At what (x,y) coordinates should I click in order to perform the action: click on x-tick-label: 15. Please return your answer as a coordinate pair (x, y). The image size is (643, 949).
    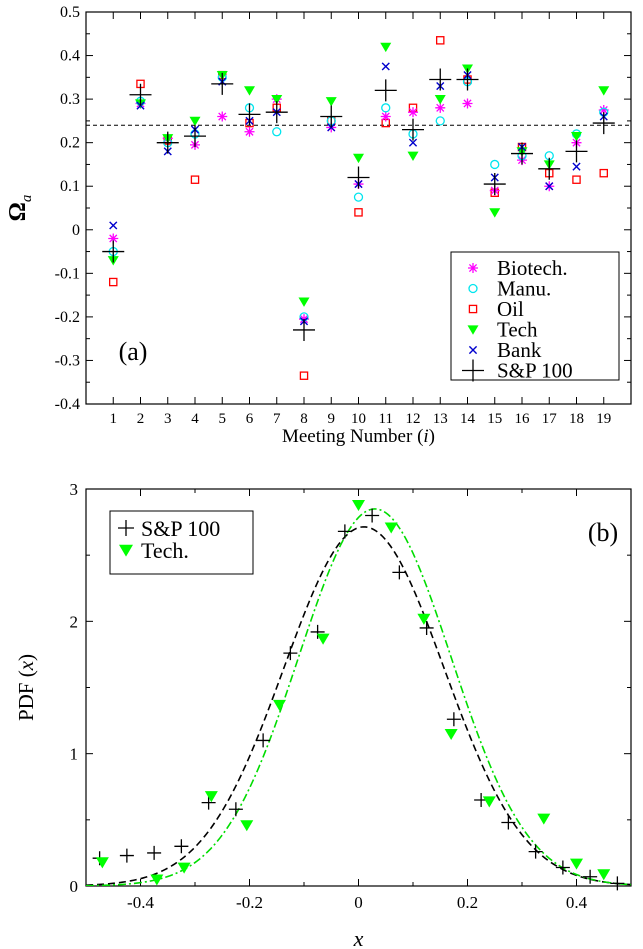
    Looking at the image, I should click on (494, 419).